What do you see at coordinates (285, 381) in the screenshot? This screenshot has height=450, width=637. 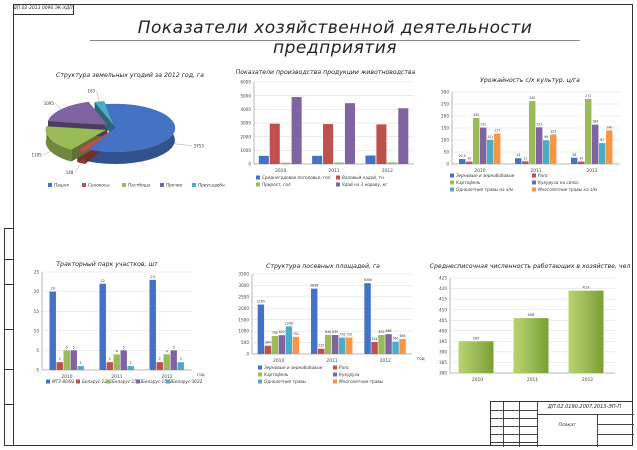 I see `legend-label: Однолетние травы` at bounding box center [285, 381].